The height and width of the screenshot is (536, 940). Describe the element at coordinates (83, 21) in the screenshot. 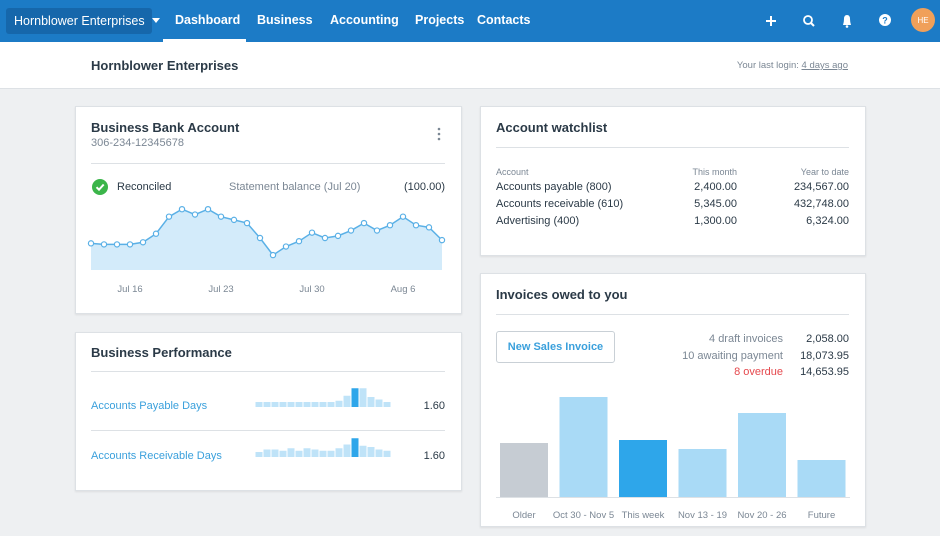

I see `org-switcher: Hornblower Enterprises` at that location.